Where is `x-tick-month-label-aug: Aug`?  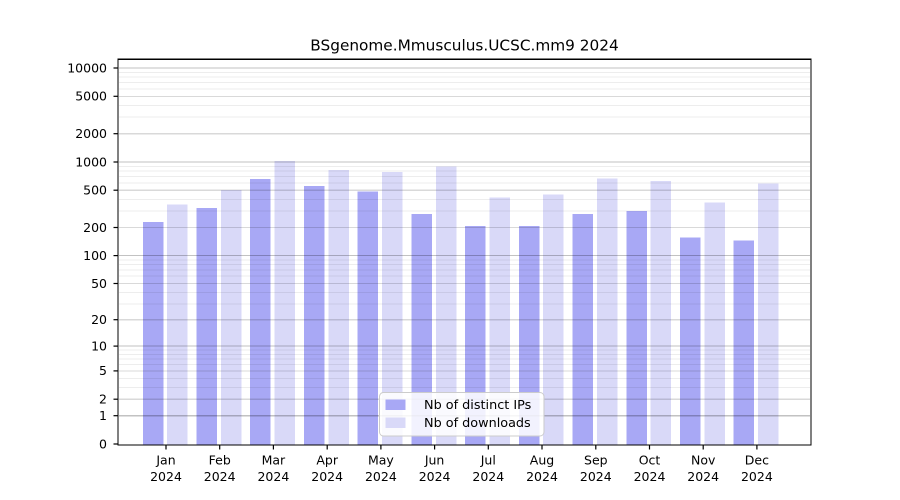
x-tick-month-label-aug: Aug is located at coordinates (542, 460).